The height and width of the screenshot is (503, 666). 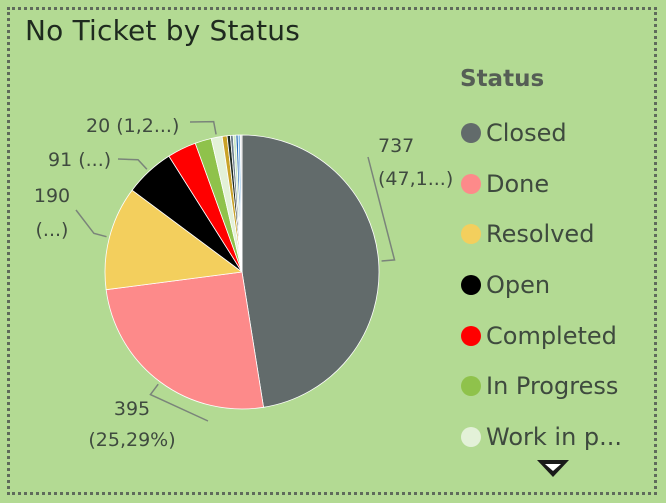 I want to click on legend-label: In Progress, so click(x=552, y=386).